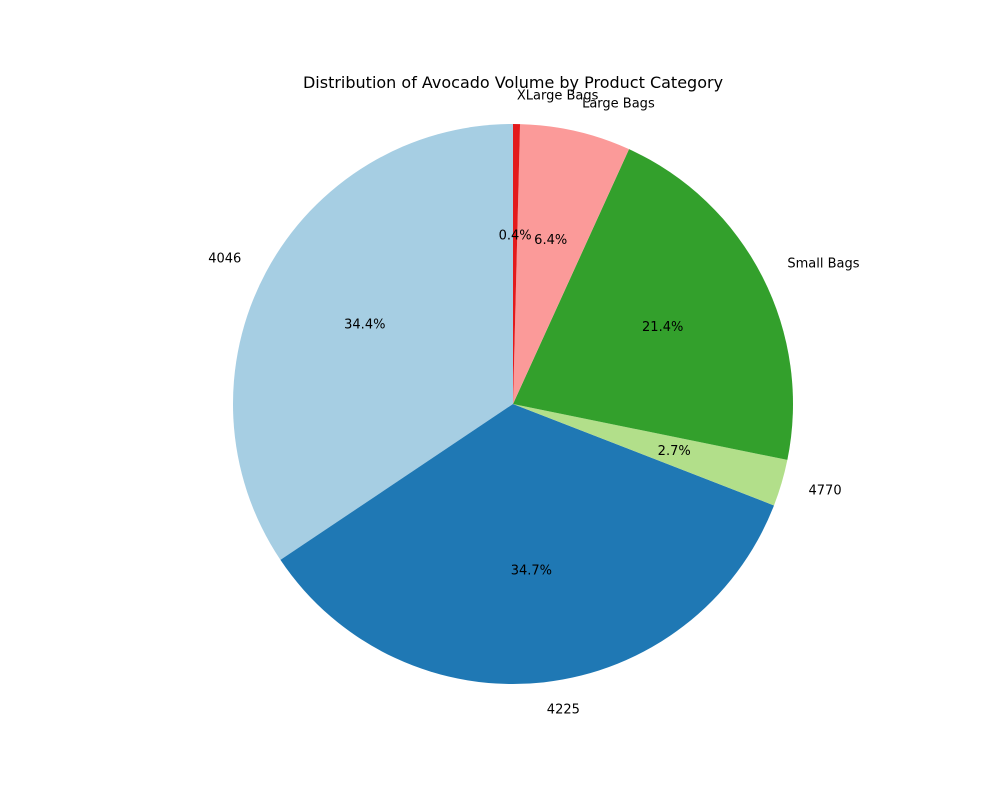 The image size is (1000, 800). What do you see at coordinates (550, 240) in the screenshot?
I see `slice-percent-large-bags: 6.4%` at bounding box center [550, 240].